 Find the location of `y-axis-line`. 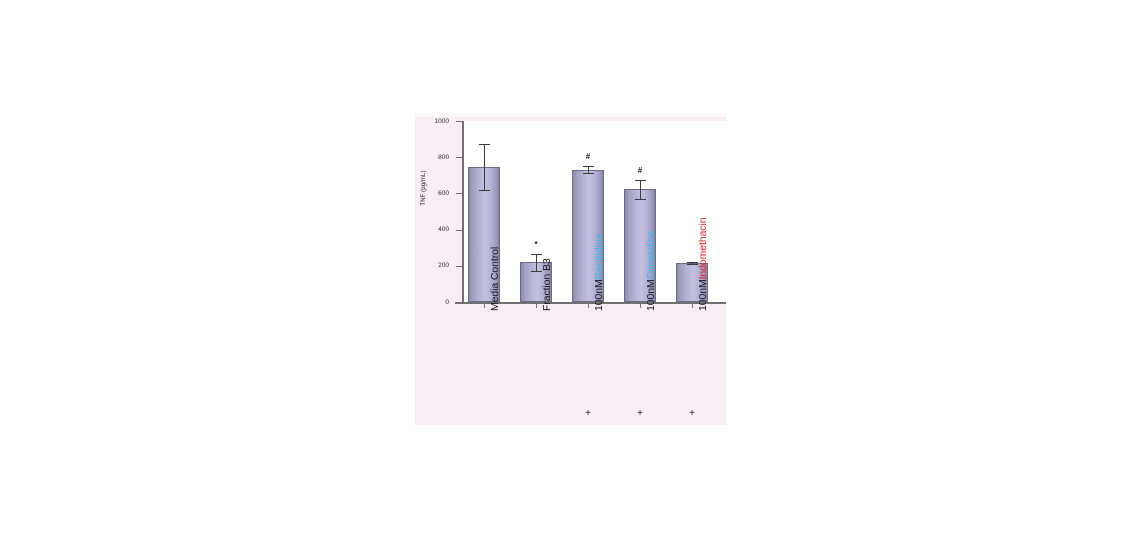

y-axis-line is located at coordinates (463, 212).